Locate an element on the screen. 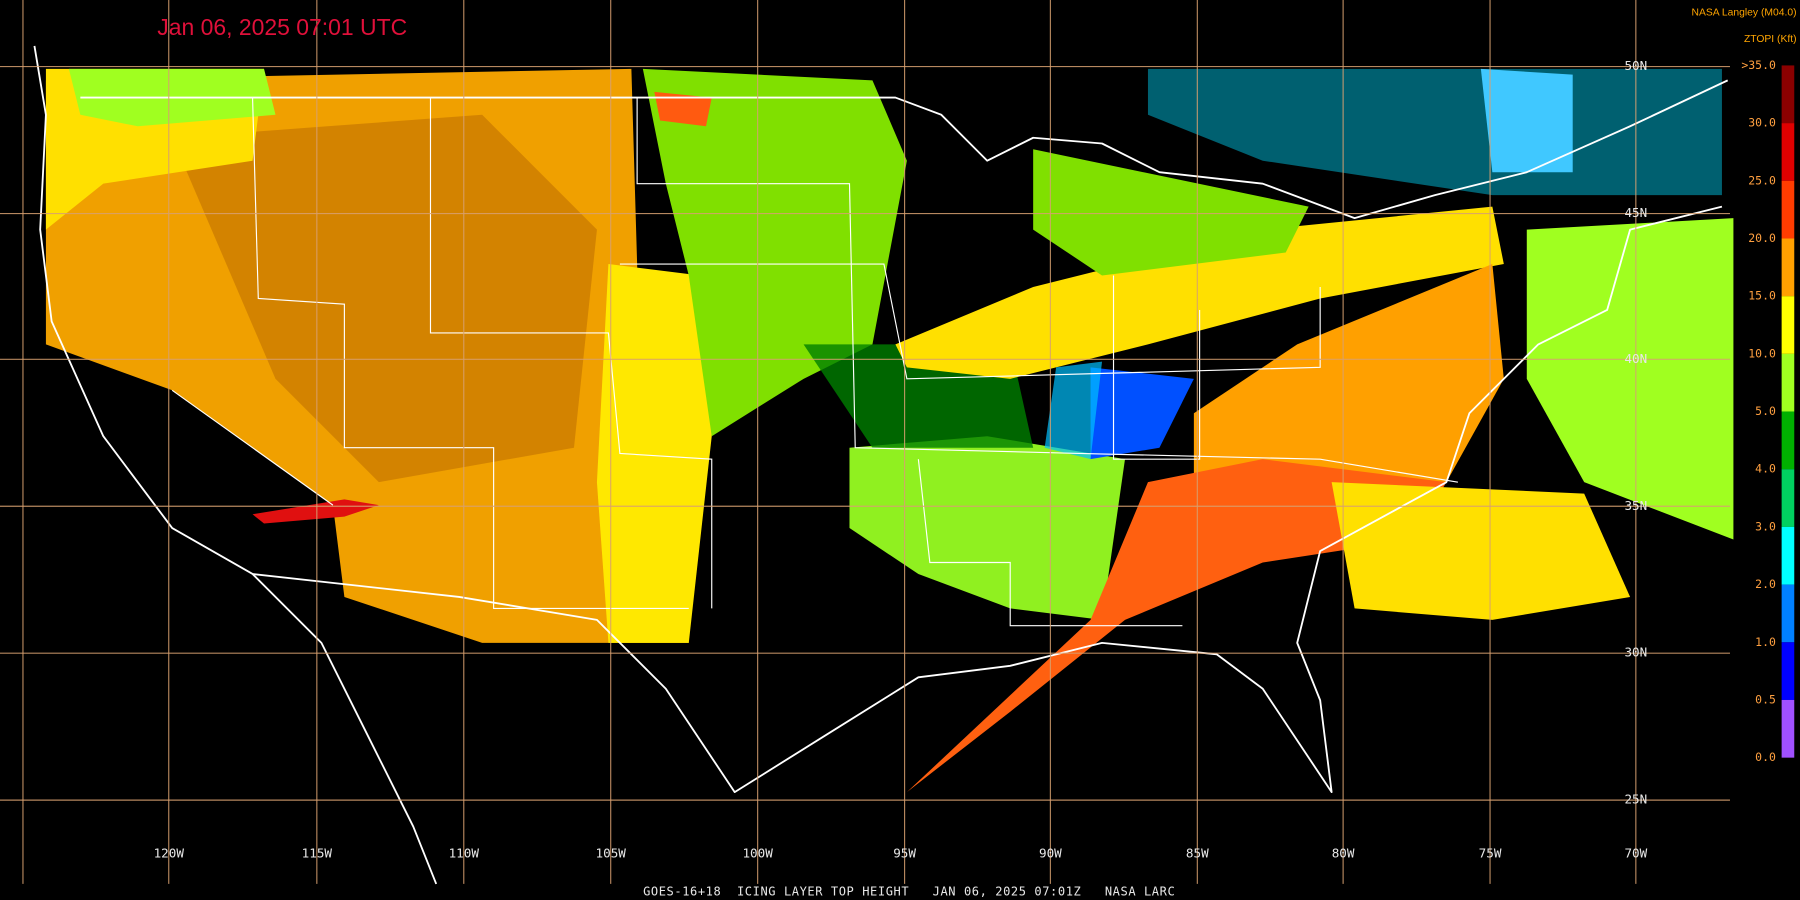 The width and height of the screenshot is (1800, 900). legend-label: 30.0 is located at coordinates (1762, 123).